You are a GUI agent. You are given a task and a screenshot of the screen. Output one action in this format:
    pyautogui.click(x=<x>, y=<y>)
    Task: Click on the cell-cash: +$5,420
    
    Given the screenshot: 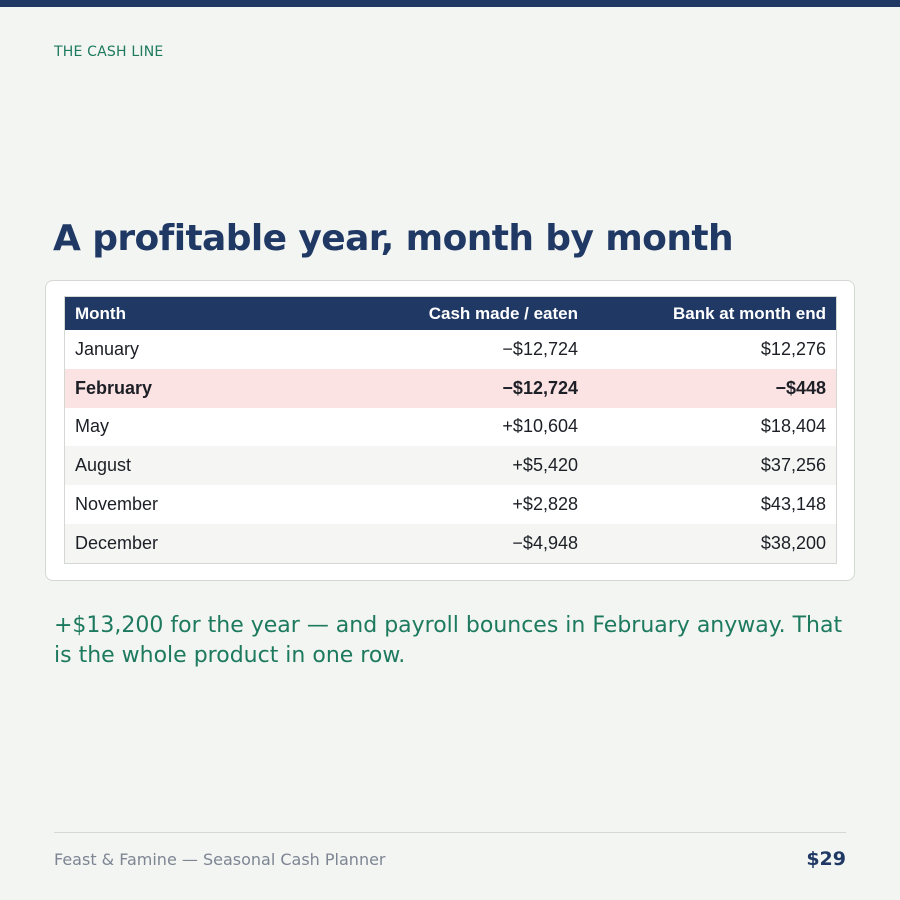 What is the action you would take?
    pyautogui.click(x=451, y=466)
    